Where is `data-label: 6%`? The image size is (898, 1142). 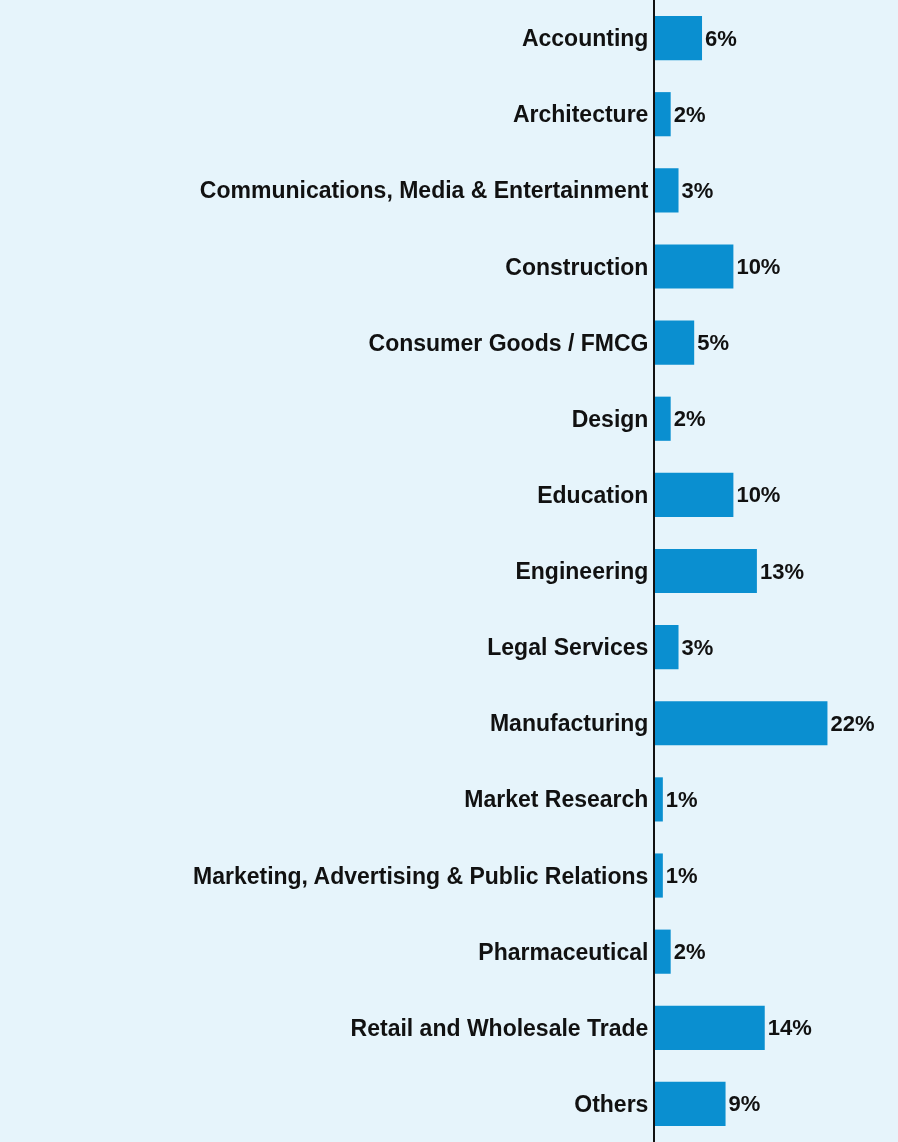 data-label: 6% is located at coordinates (721, 38).